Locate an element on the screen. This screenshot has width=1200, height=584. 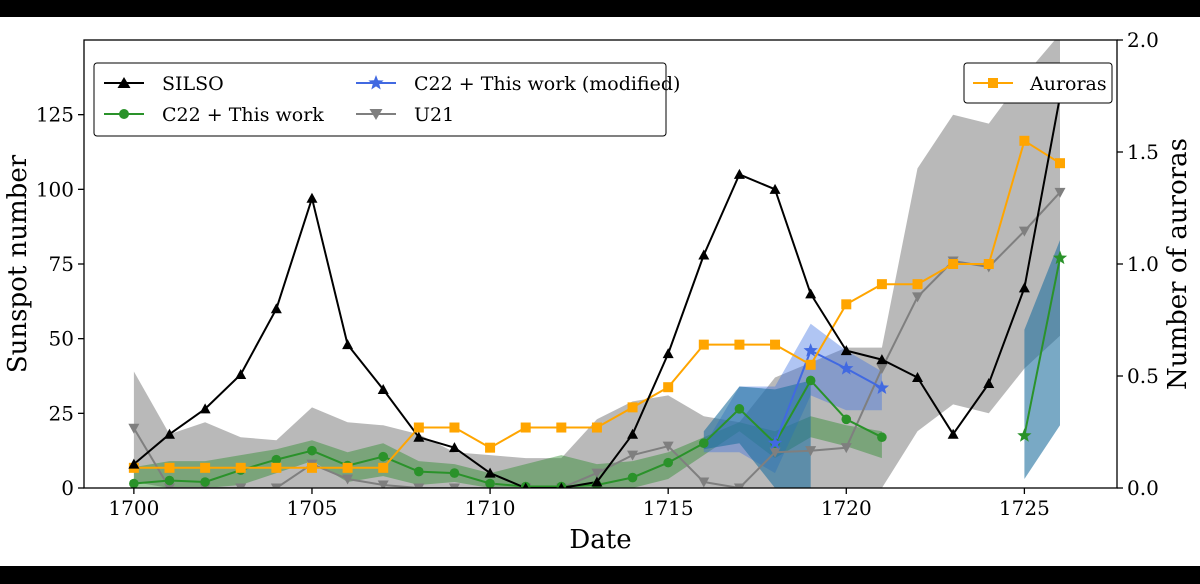
y-left-tick-label-50: 50 is located at coordinates (61, 339).